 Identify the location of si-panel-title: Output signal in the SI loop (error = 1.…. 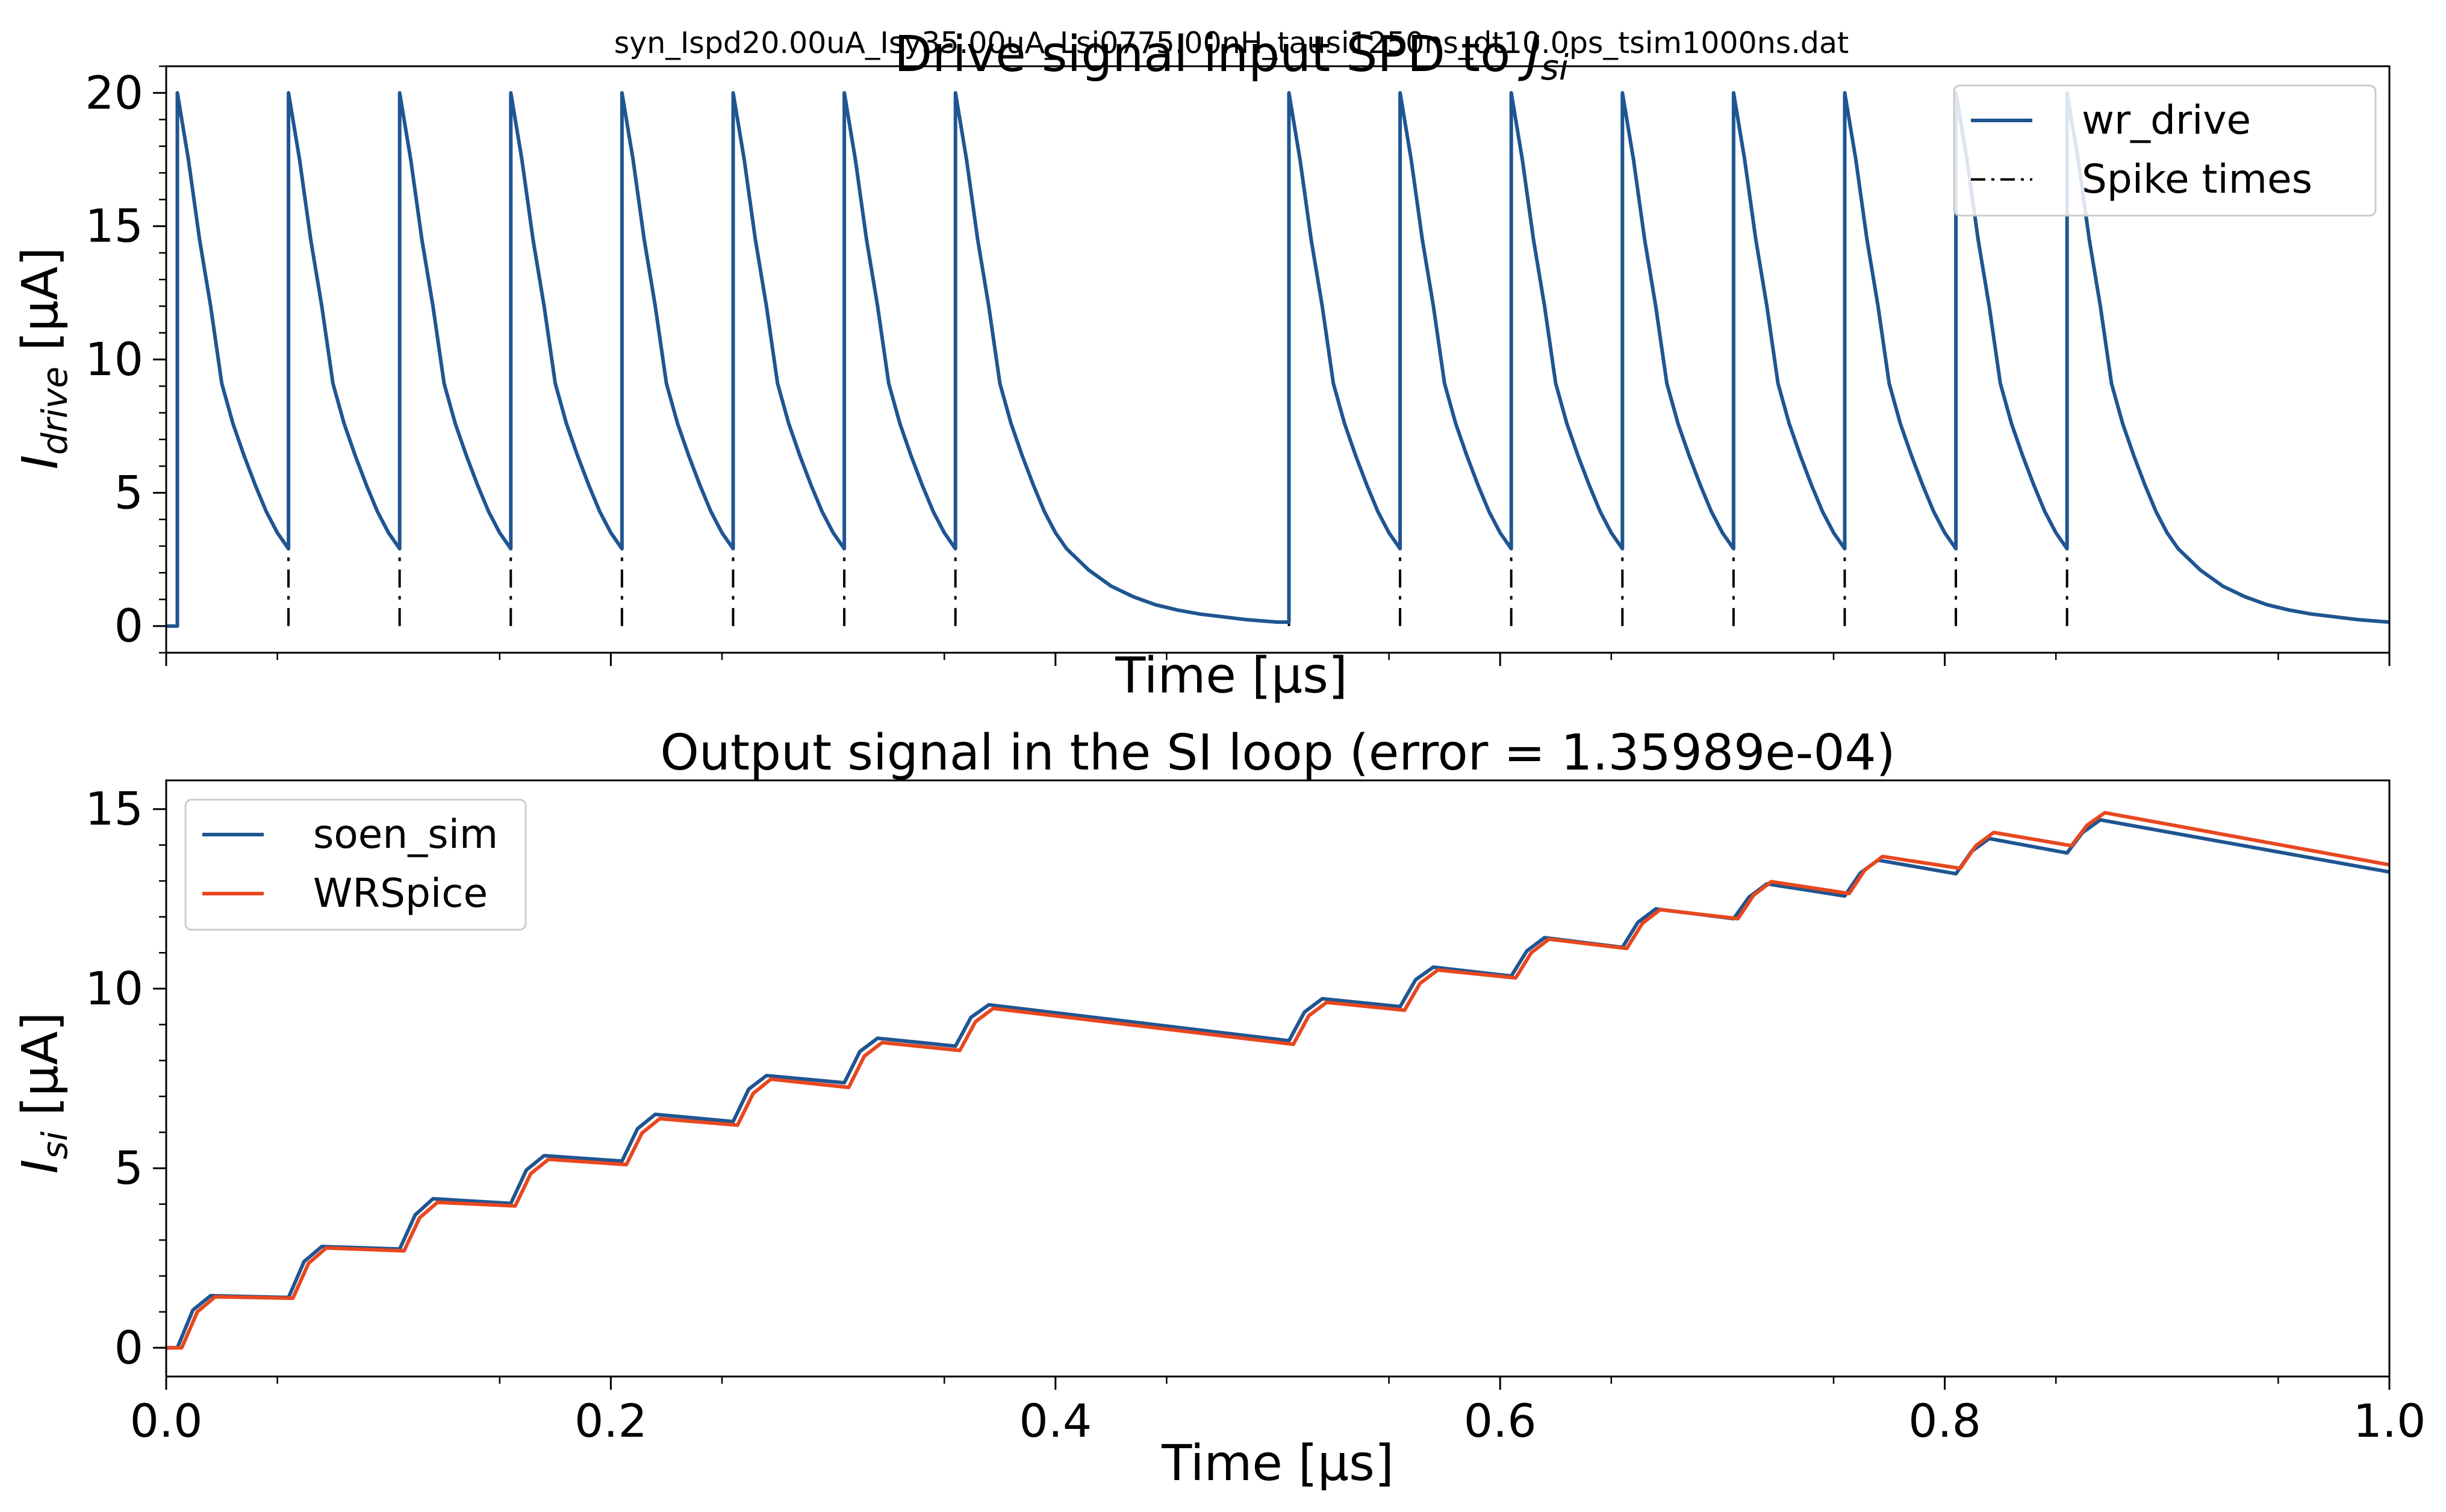
(1277, 753).